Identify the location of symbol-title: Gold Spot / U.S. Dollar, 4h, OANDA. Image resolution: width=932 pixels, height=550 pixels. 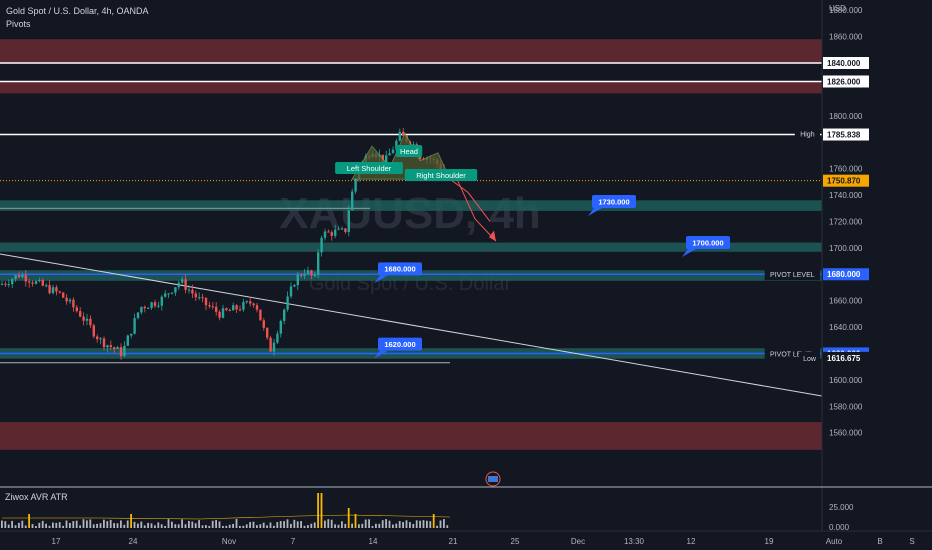
(77, 11).